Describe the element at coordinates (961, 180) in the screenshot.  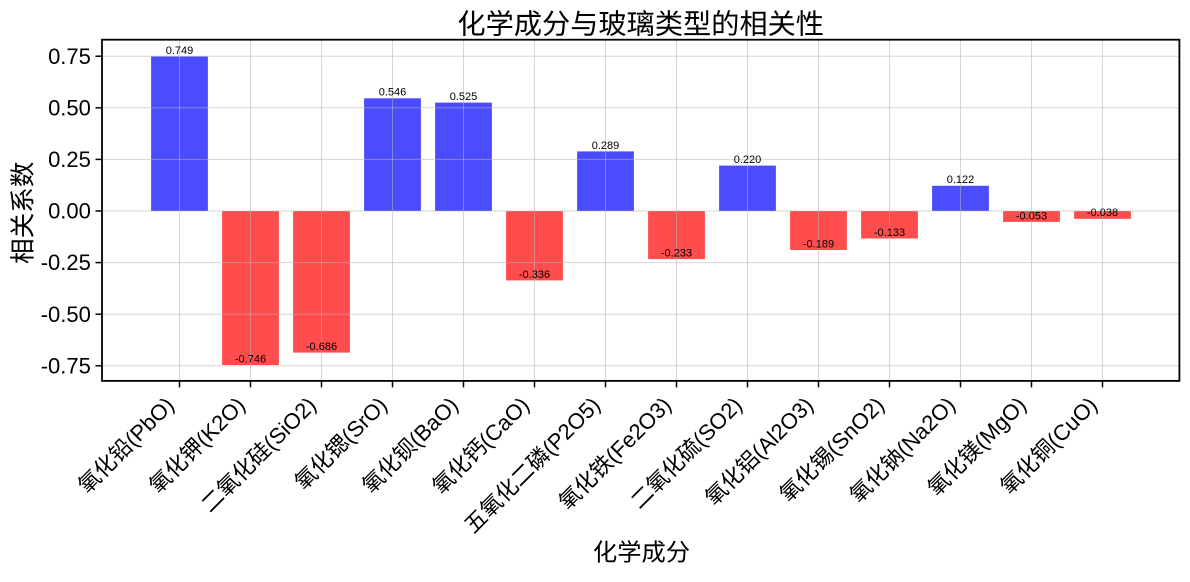
I see `svg-text: 0.122` at that location.